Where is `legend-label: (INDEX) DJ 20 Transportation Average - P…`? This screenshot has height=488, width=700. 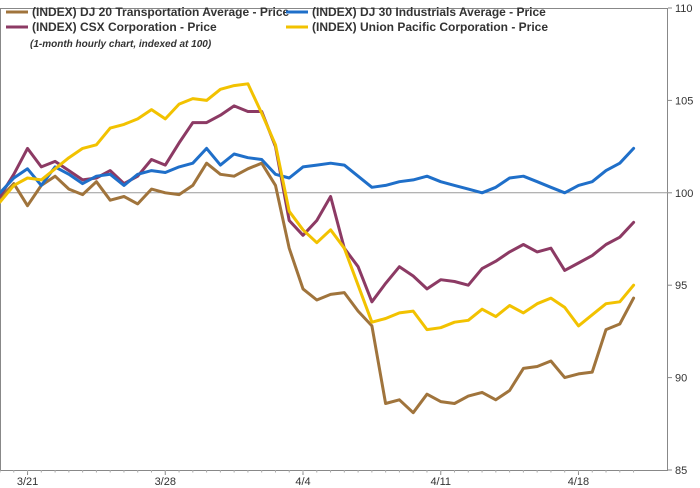 legend-label: (INDEX) DJ 20 Transportation Average - P… is located at coordinates (161, 12).